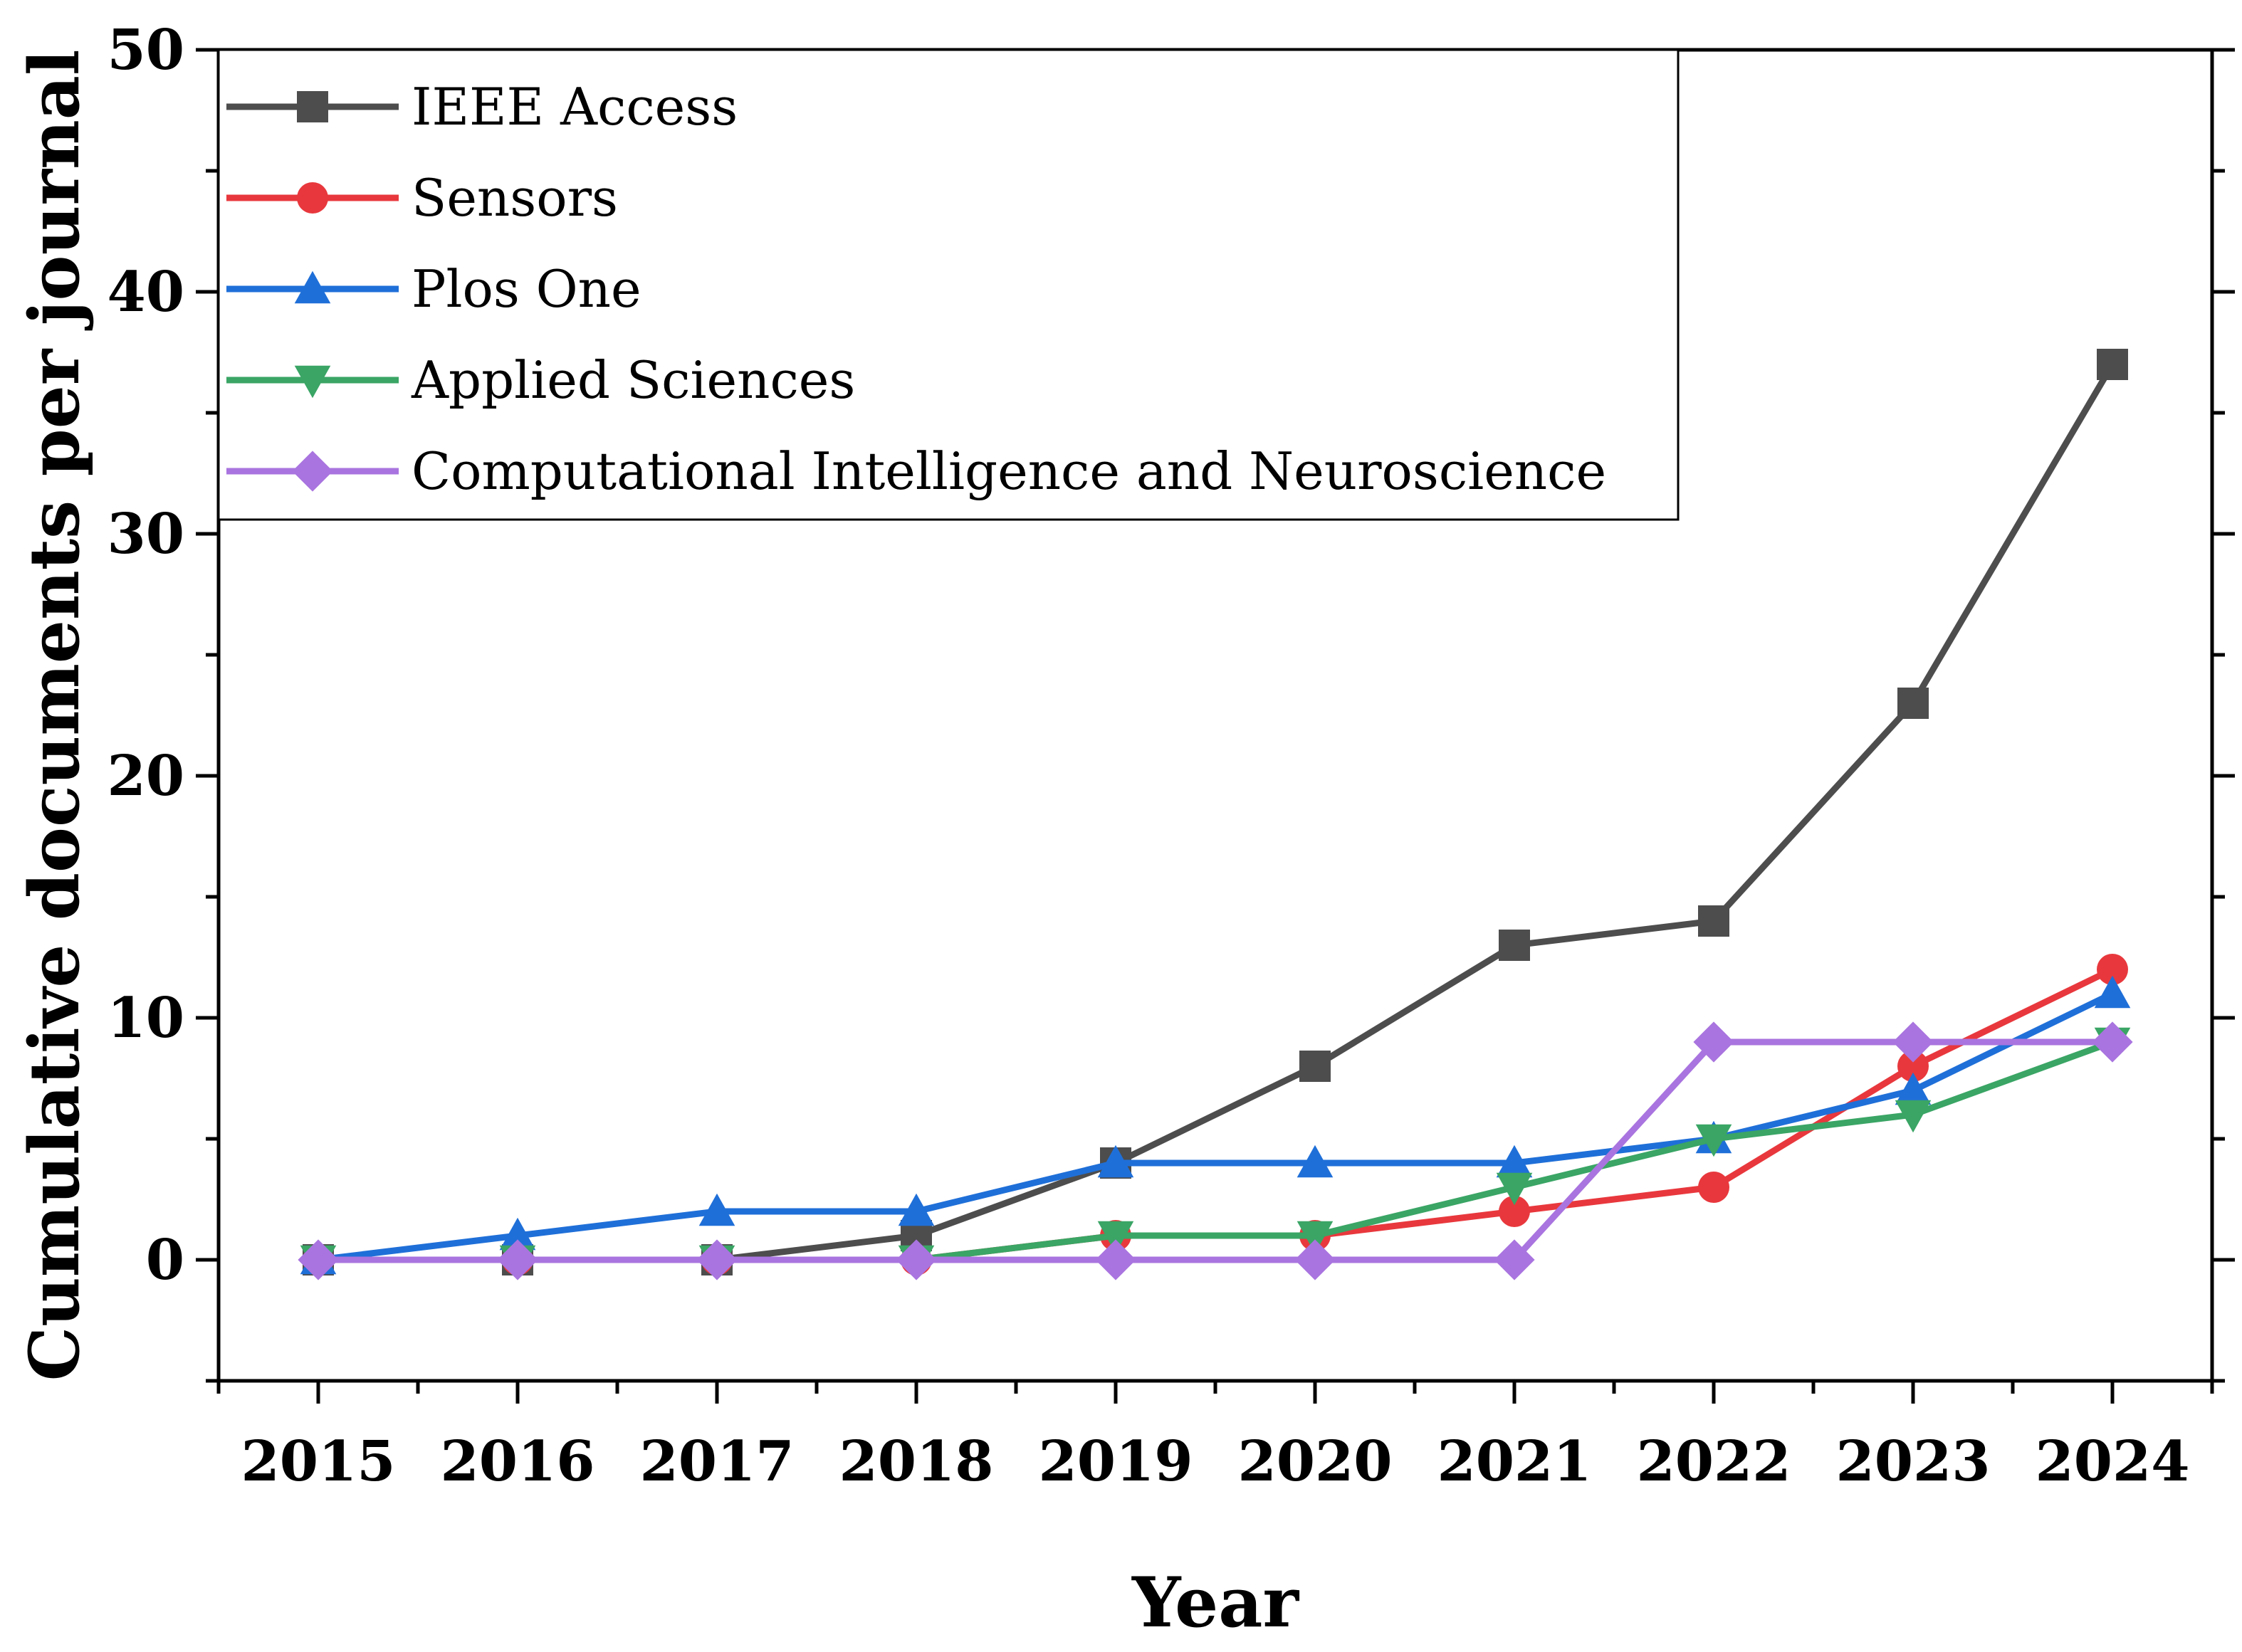 The width and height of the screenshot is (2242, 1652). I want to click on legend-label: Sensors, so click(515, 198).